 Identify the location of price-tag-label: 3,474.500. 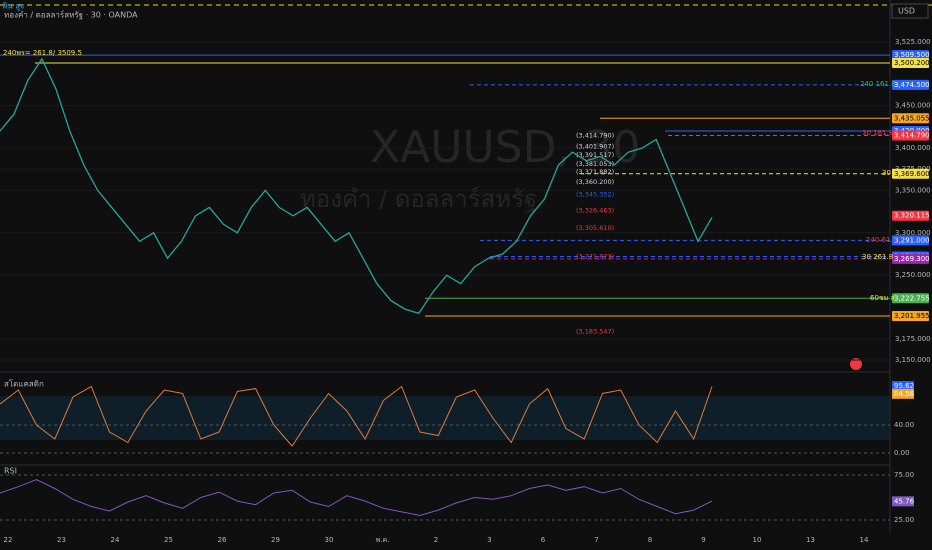
(912, 85).